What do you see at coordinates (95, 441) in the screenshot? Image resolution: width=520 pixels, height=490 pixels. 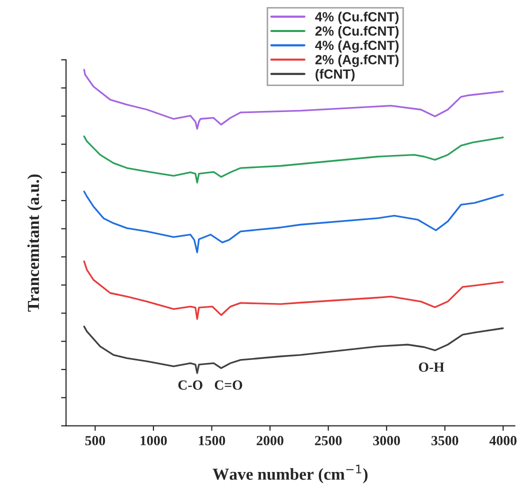 I see `x-tick-label: 500` at bounding box center [95, 441].